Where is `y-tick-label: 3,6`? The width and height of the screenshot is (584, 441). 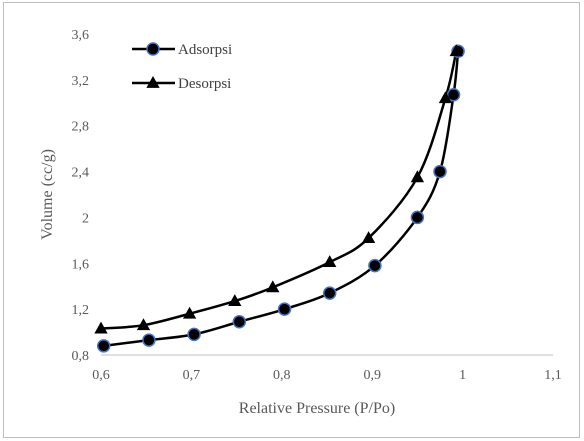 y-tick-label: 3,6 is located at coordinates (81, 35).